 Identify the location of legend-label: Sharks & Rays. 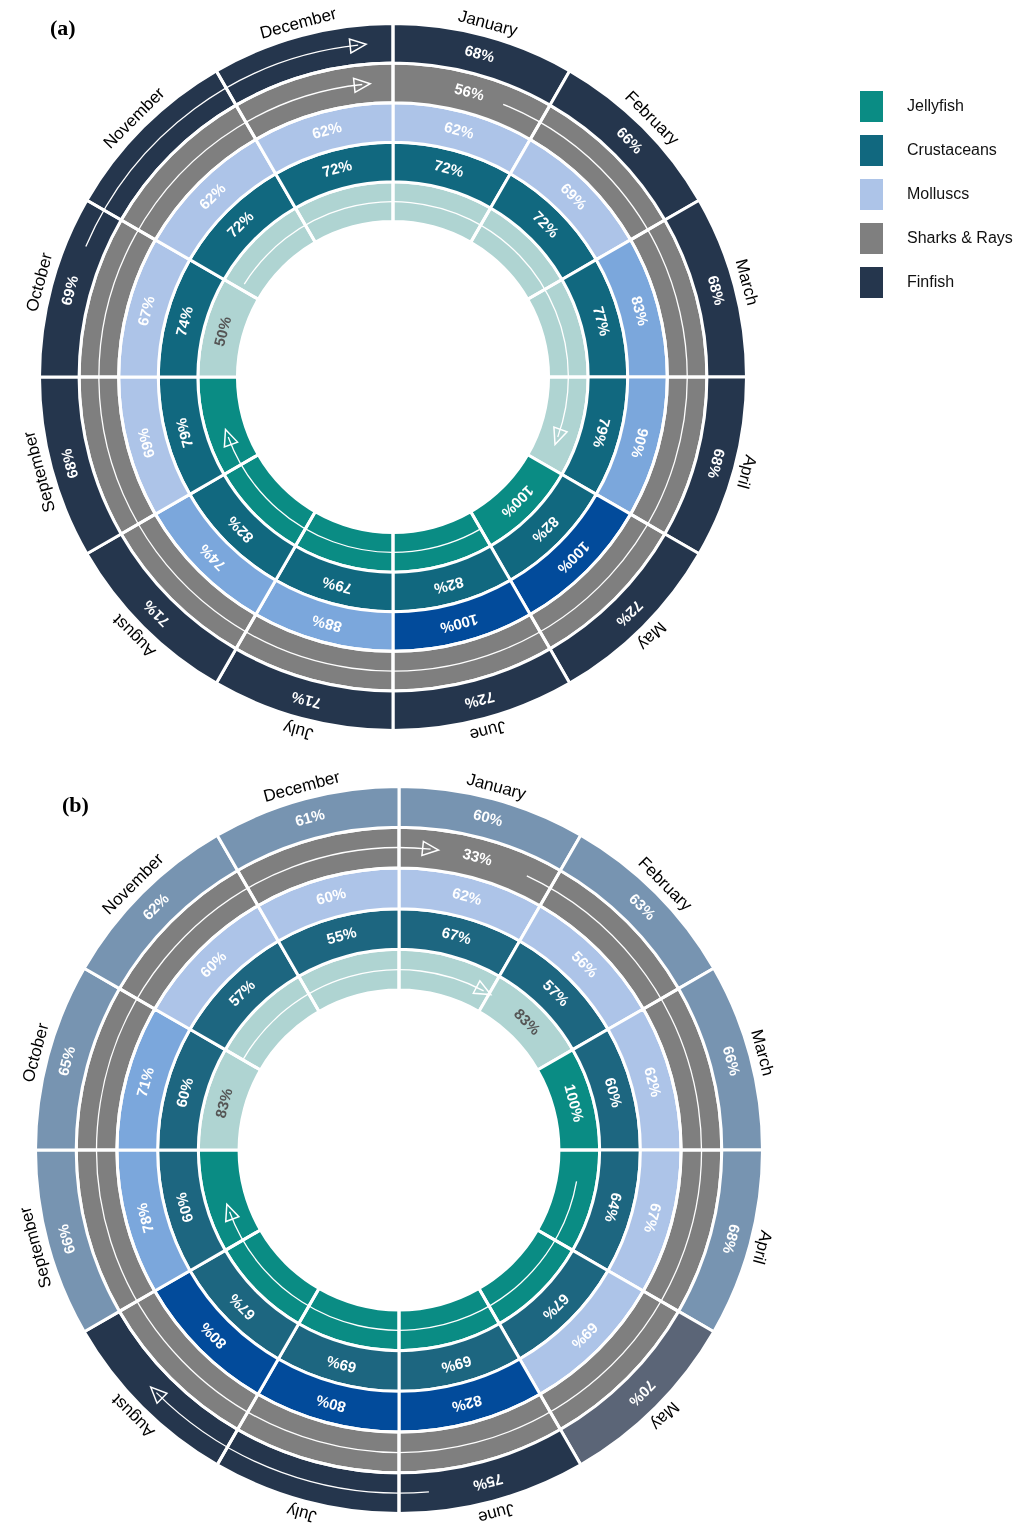
(960, 238).